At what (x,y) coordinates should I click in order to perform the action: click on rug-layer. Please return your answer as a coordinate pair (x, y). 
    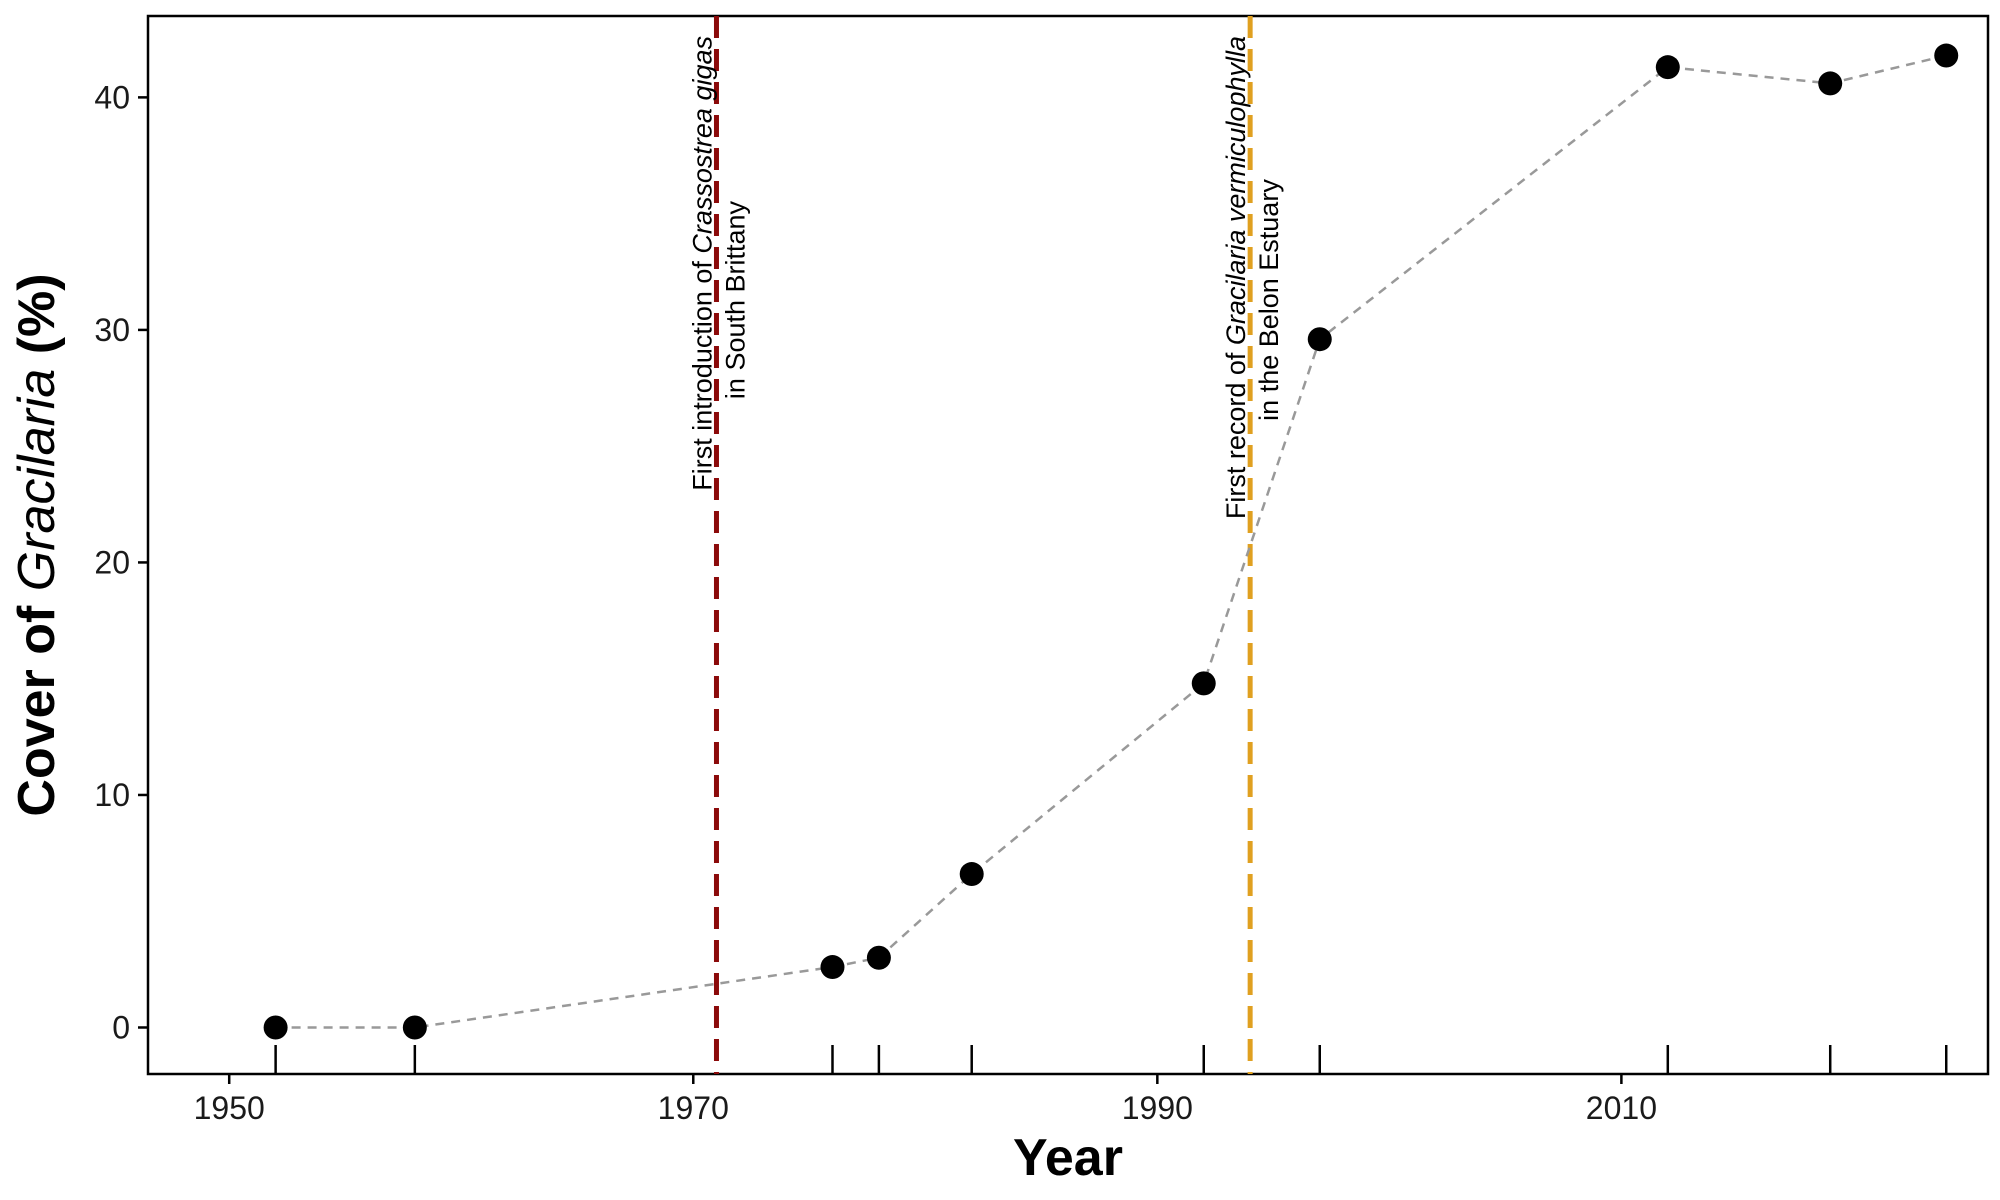
    Looking at the image, I should click on (1111, 1059).